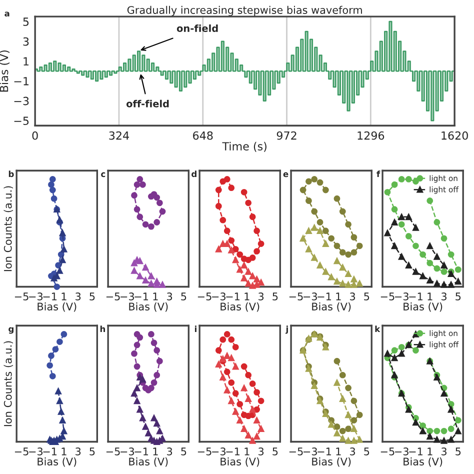 The image size is (474, 474). What do you see at coordinates (286, 135) in the screenshot?
I see `x-tick-label: 972` at bounding box center [286, 135].